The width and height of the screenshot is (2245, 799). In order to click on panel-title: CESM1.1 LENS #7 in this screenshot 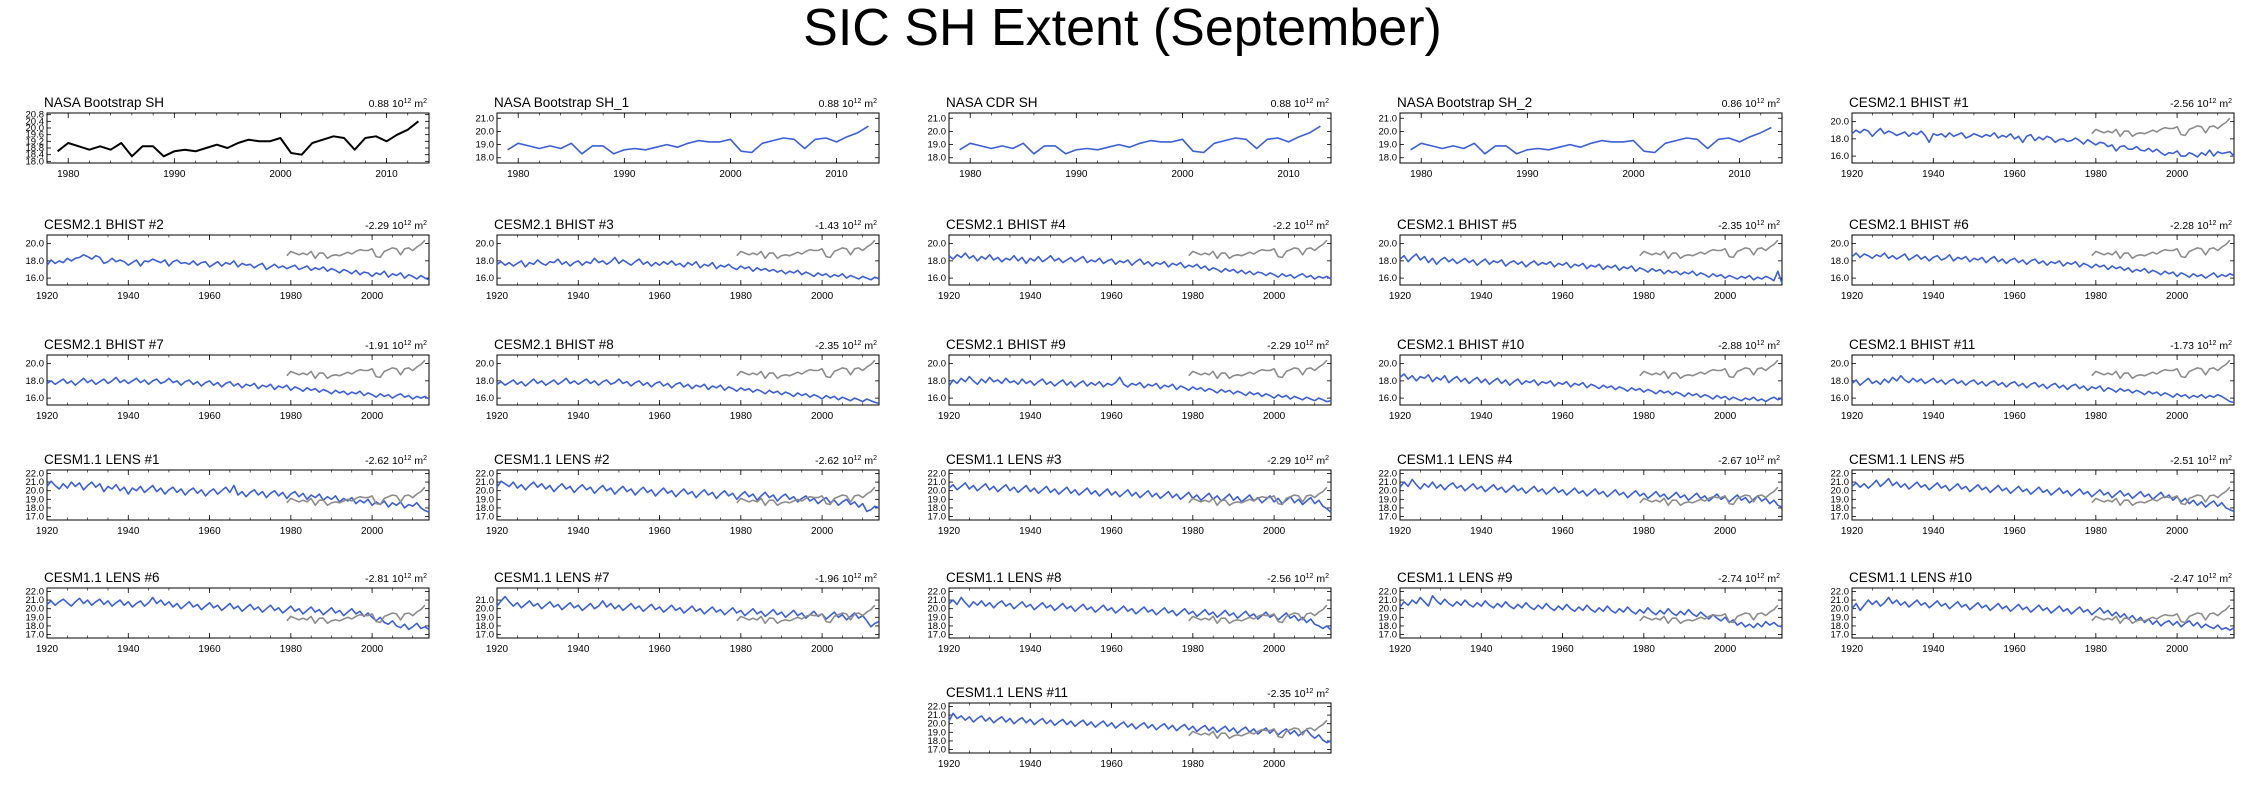, I will do `click(552, 577)`.